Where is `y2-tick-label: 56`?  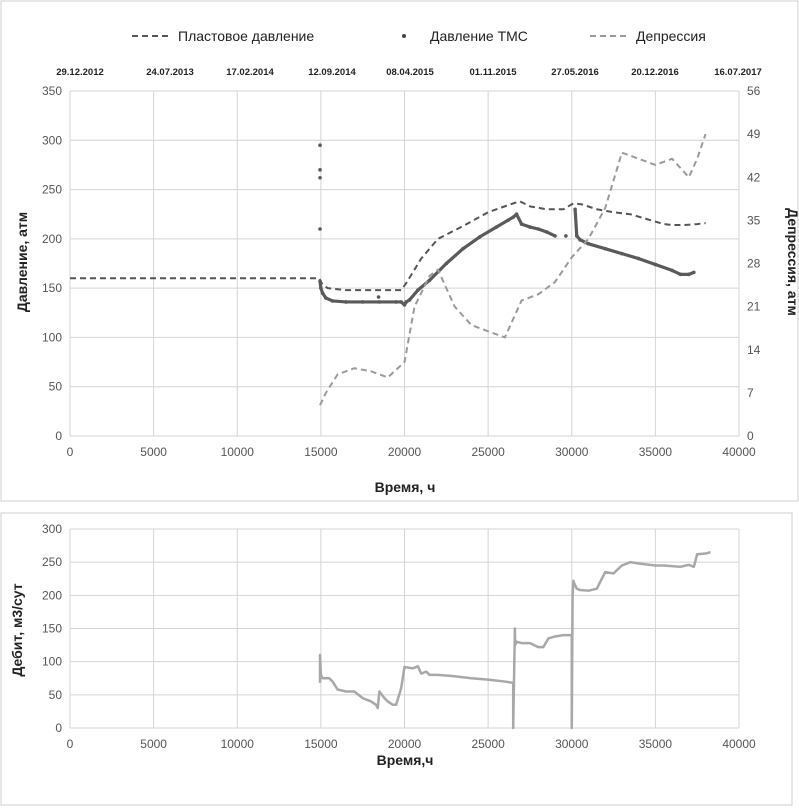 y2-tick-label: 56 is located at coordinates (754, 91).